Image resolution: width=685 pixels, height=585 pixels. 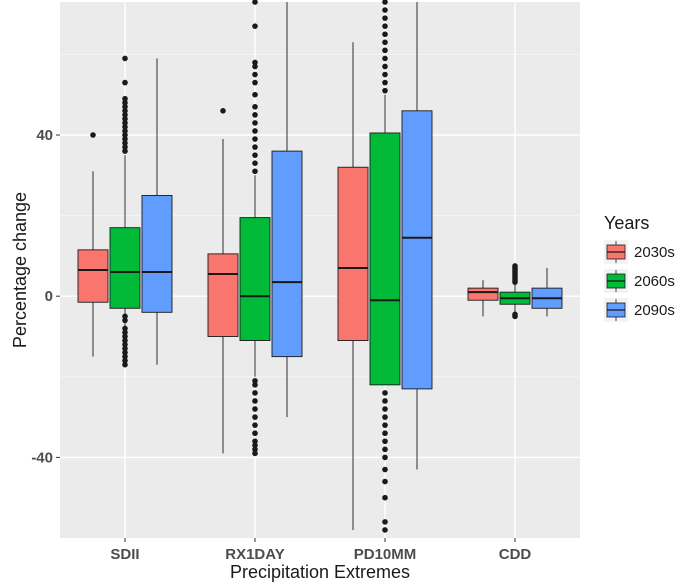 I want to click on x-tick-label-pd10mm: PD10MM, so click(x=385, y=554).